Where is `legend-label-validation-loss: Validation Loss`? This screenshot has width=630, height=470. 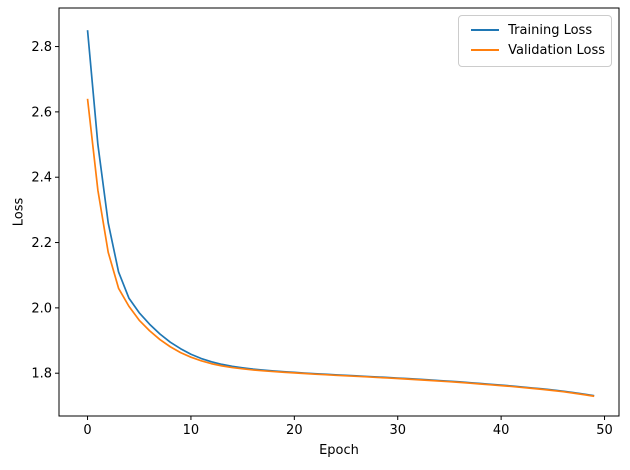
legend-label-validation-loss: Validation Loss is located at coordinates (556, 50).